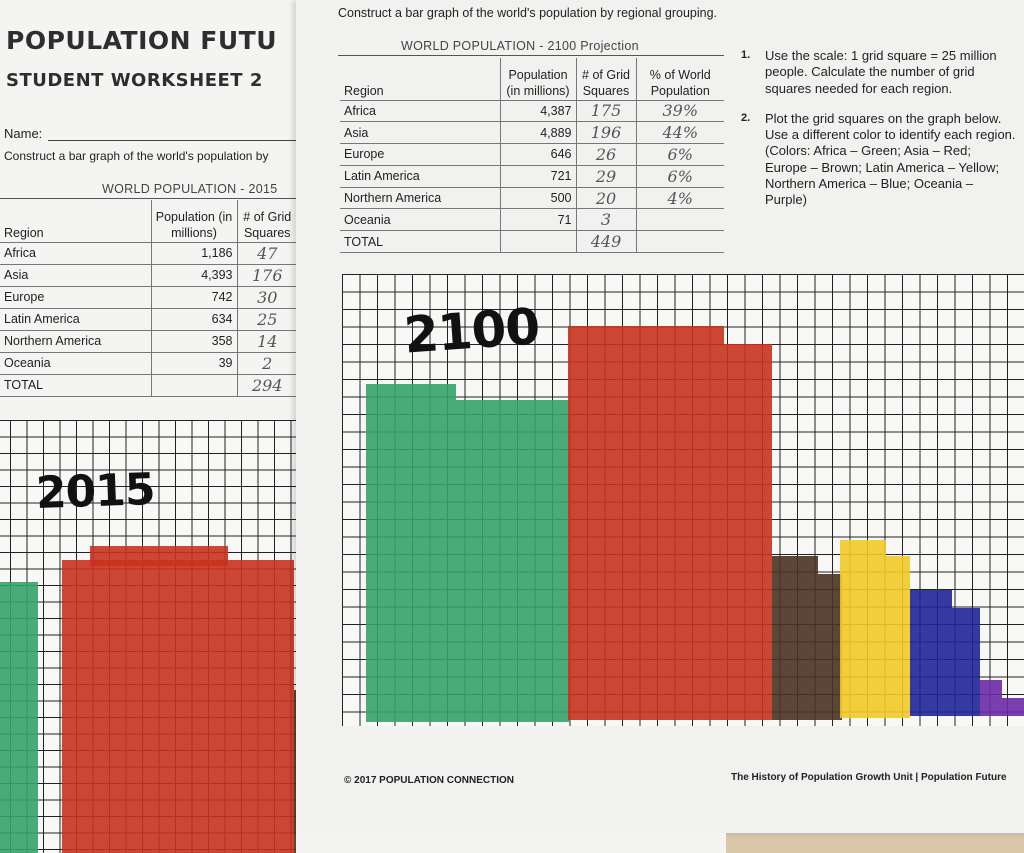 The width and height of the screenshot is (1024, 853). Describe the element at coordinates (173, 140) in the screenshot. I see `name-blank-line` at that location.